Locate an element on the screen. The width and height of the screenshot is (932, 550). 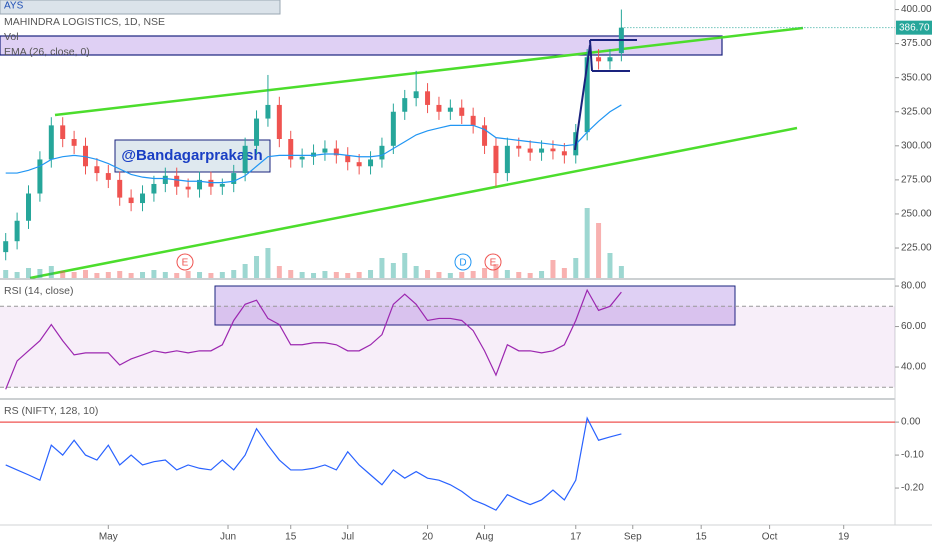
y-tick-label: 40.00 is located at coordinates (913, 367).